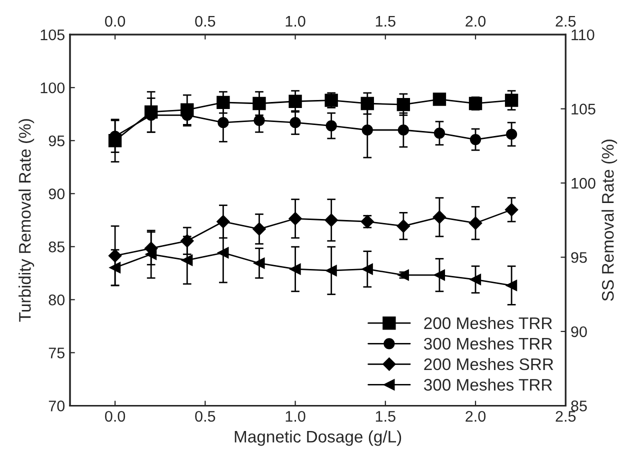 The height and width of the screenshot is (461, 625). Describe the element at coordinates (115, 21) in the screenshot. I see `x2-tick-label: 0.0` at that location.